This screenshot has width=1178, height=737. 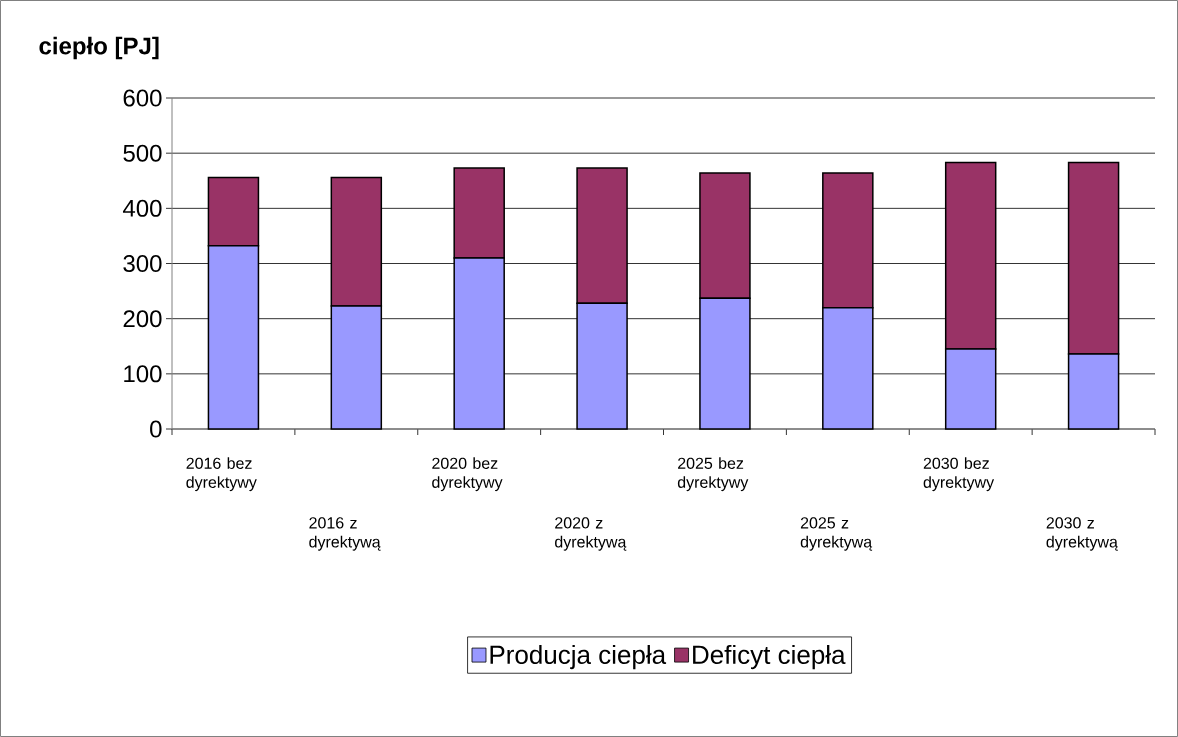 What do you see at coordinates (467, 474) in the screenshot?
I see `x-tick-label: 2020 bez dyrektywy` at bounding box center [467, 474].